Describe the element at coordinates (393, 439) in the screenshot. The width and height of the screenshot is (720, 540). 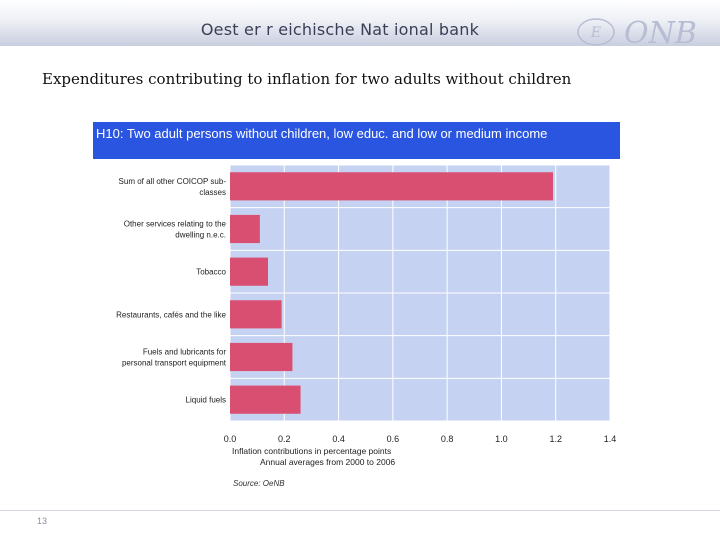
I see `x-tick-label: 0.6` at that location.